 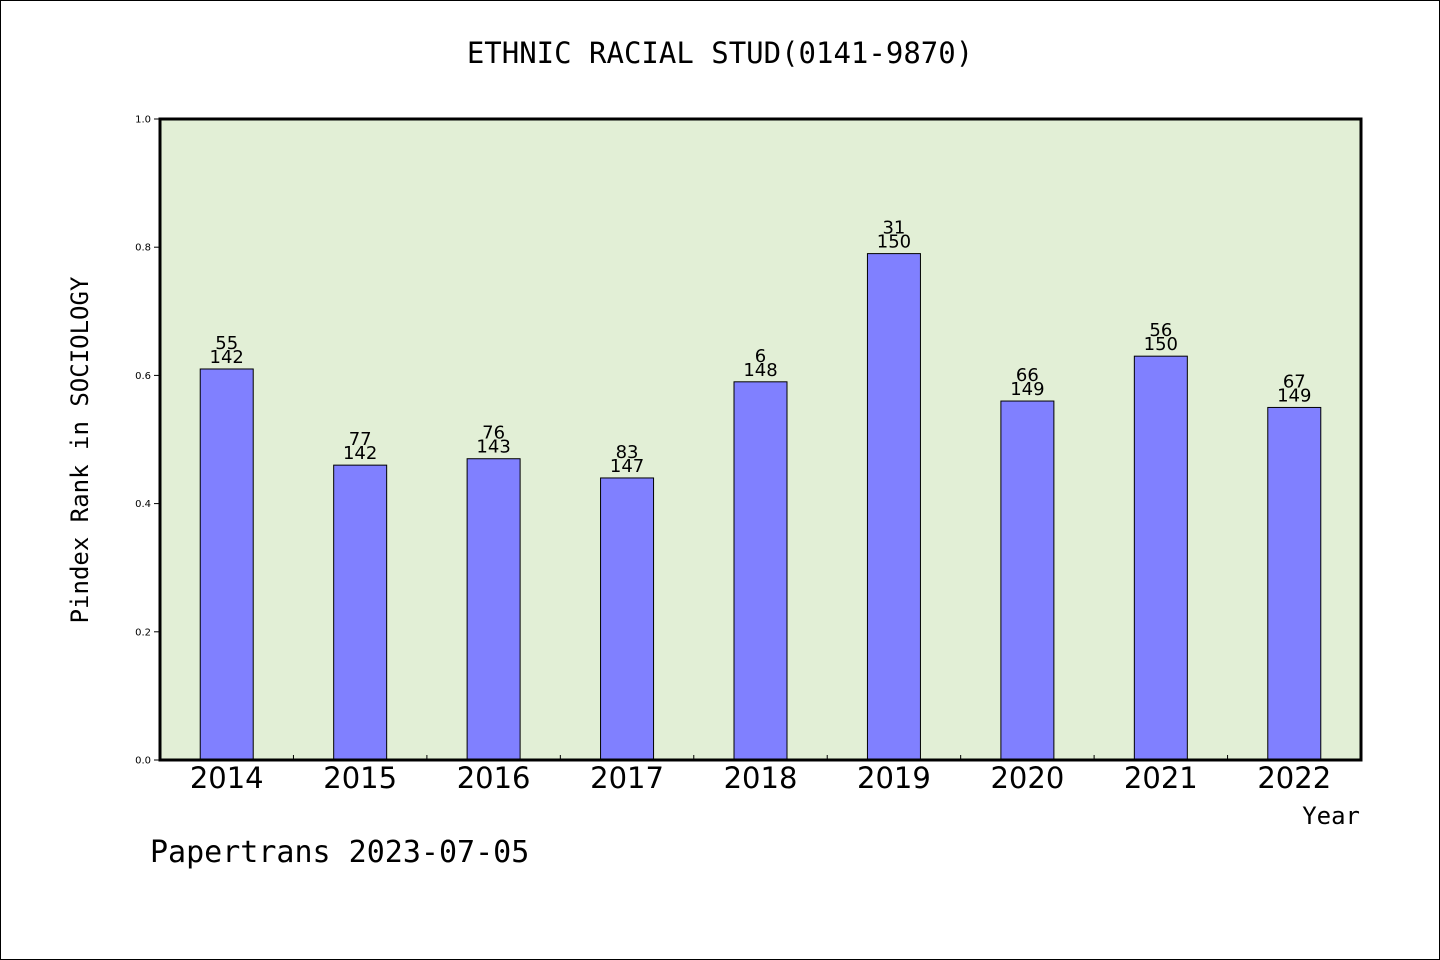 I want to click on x-axis-label: Year, so click(x=1331, y=816).